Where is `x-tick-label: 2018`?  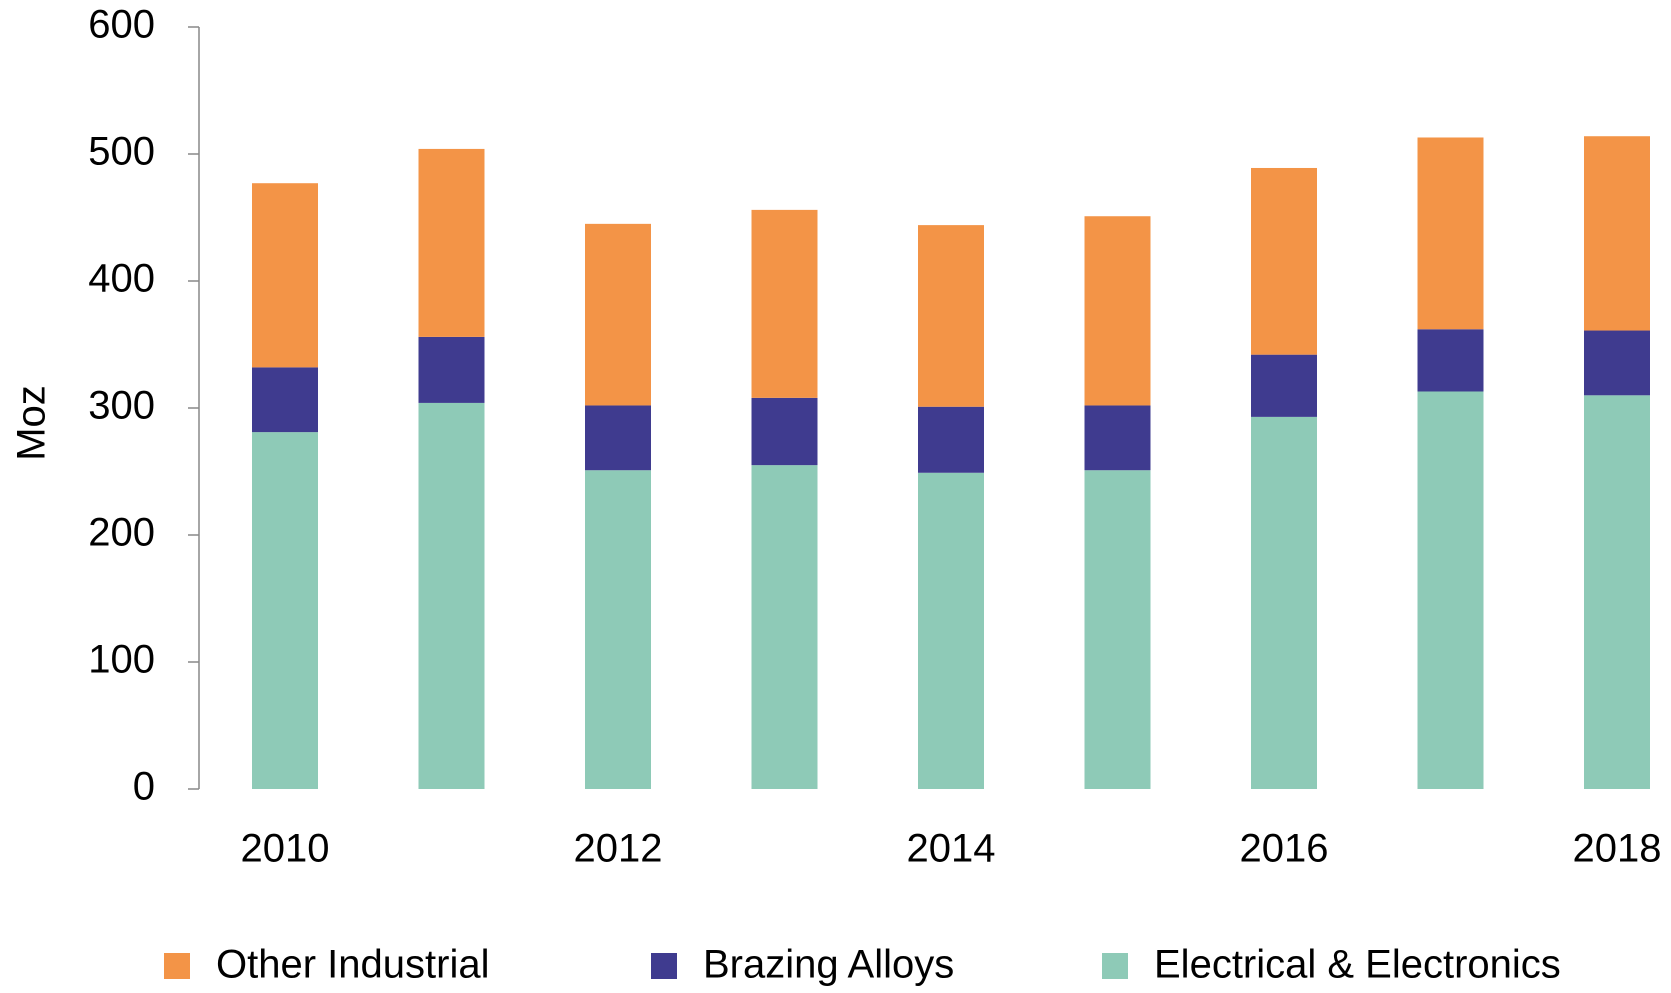
x-tick-label: 2018 is located at coordinates (1617, 849).